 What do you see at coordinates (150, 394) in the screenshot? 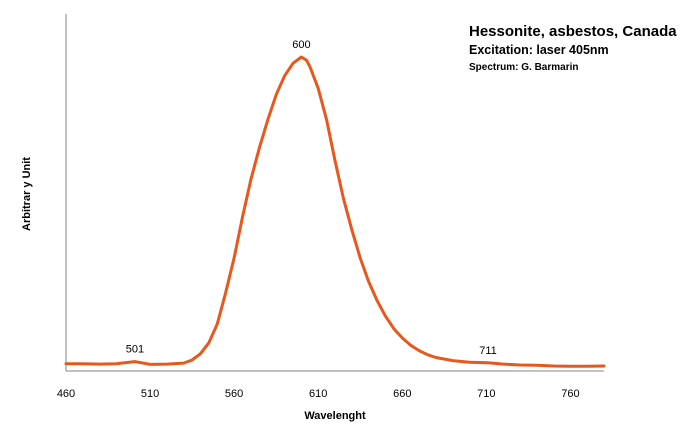
I see `x-tick-label: 510` at bounding box center [150, 394].